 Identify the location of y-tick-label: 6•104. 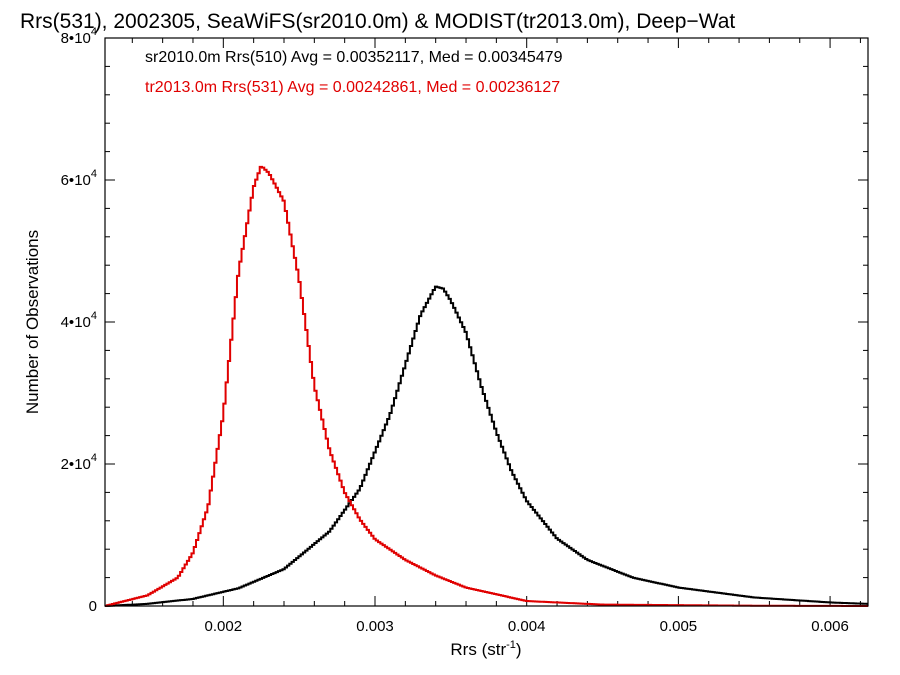
(79, 178).